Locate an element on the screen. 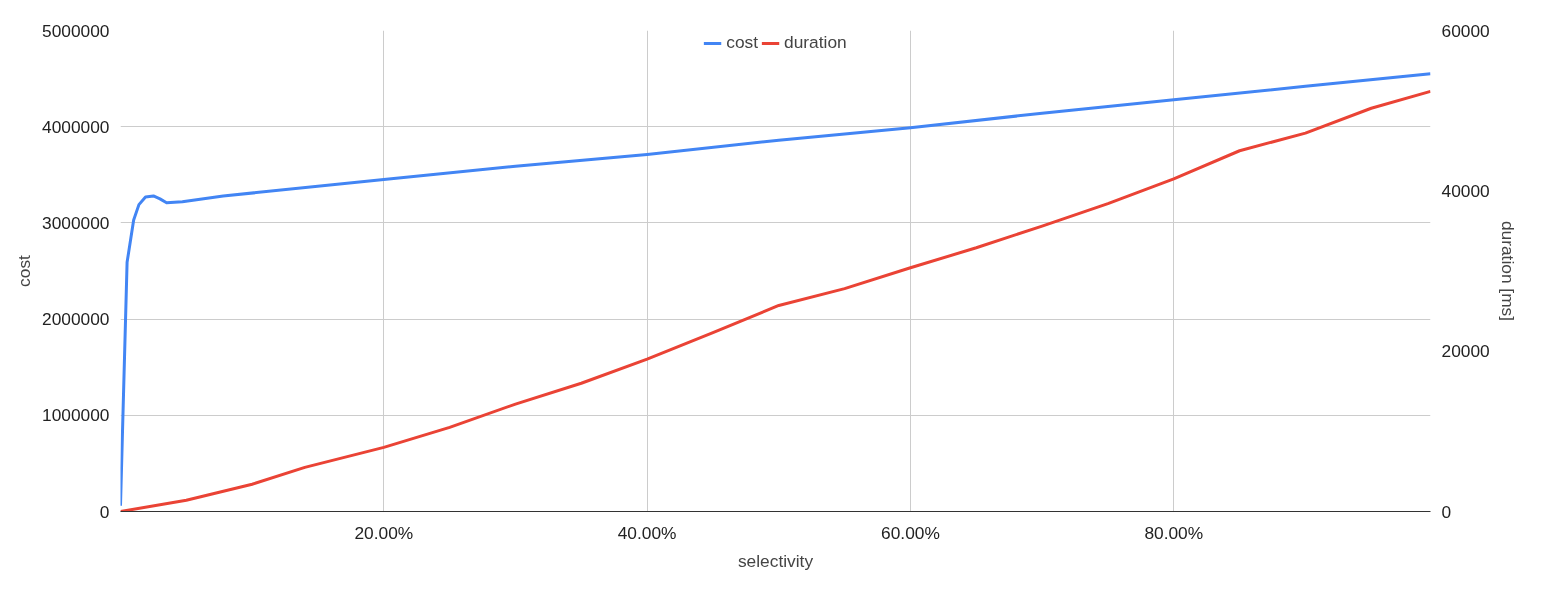  y-tick-label: 1000000 is located at coordinates (76, 415).